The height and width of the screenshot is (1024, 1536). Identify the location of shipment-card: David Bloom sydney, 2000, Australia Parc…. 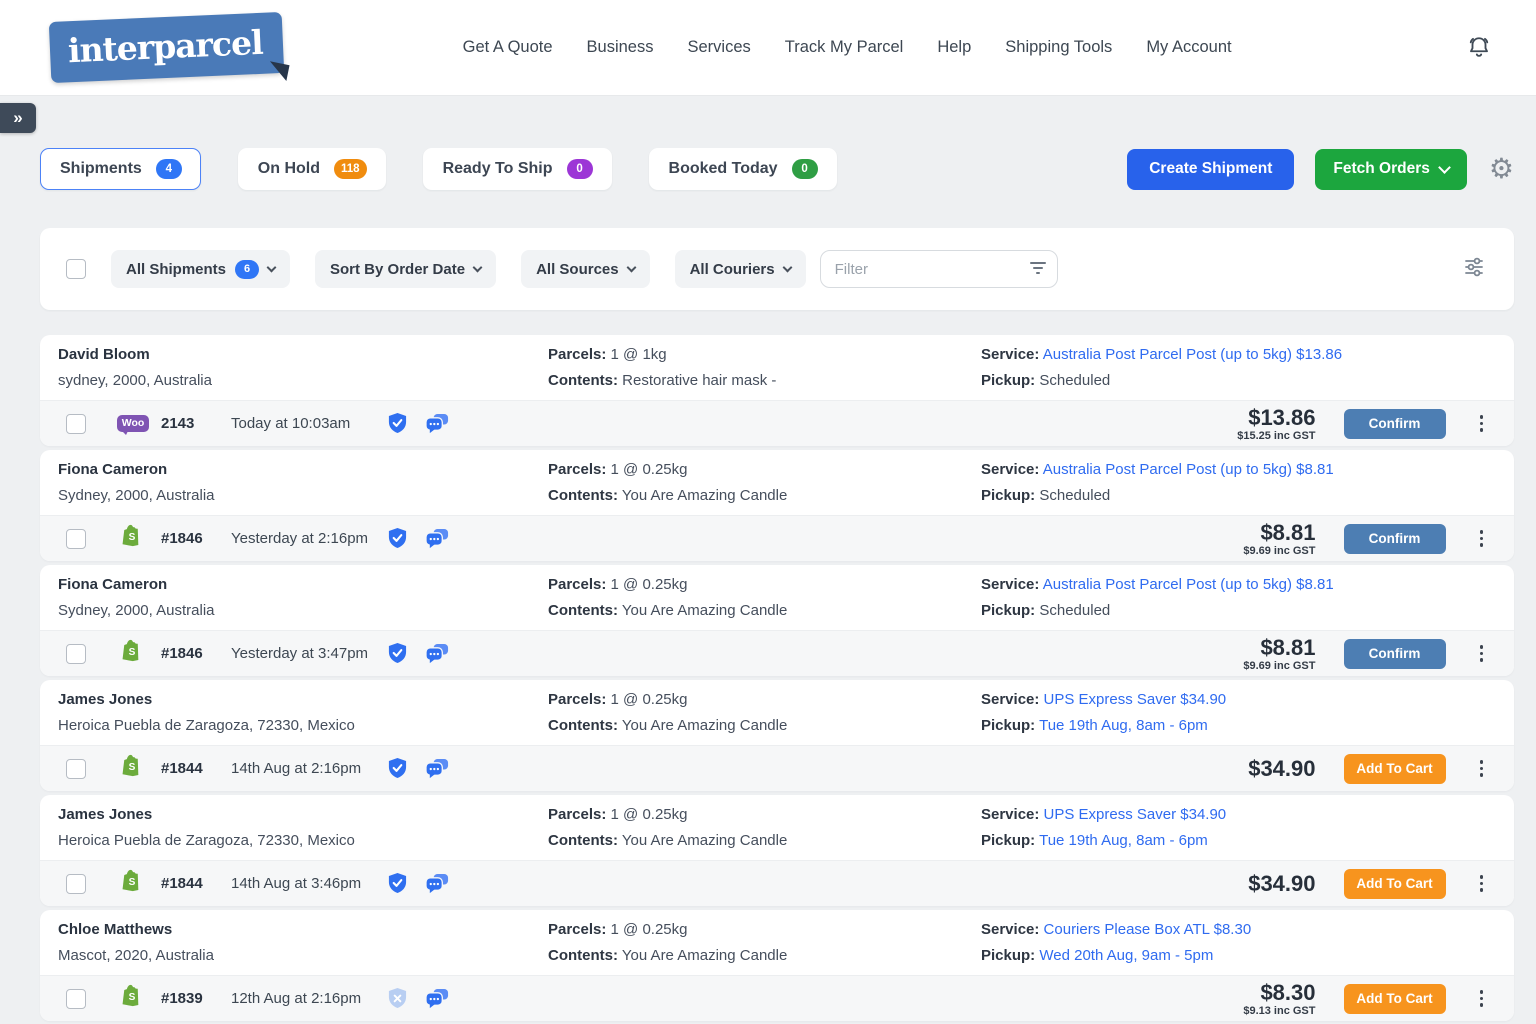
(777, 390).